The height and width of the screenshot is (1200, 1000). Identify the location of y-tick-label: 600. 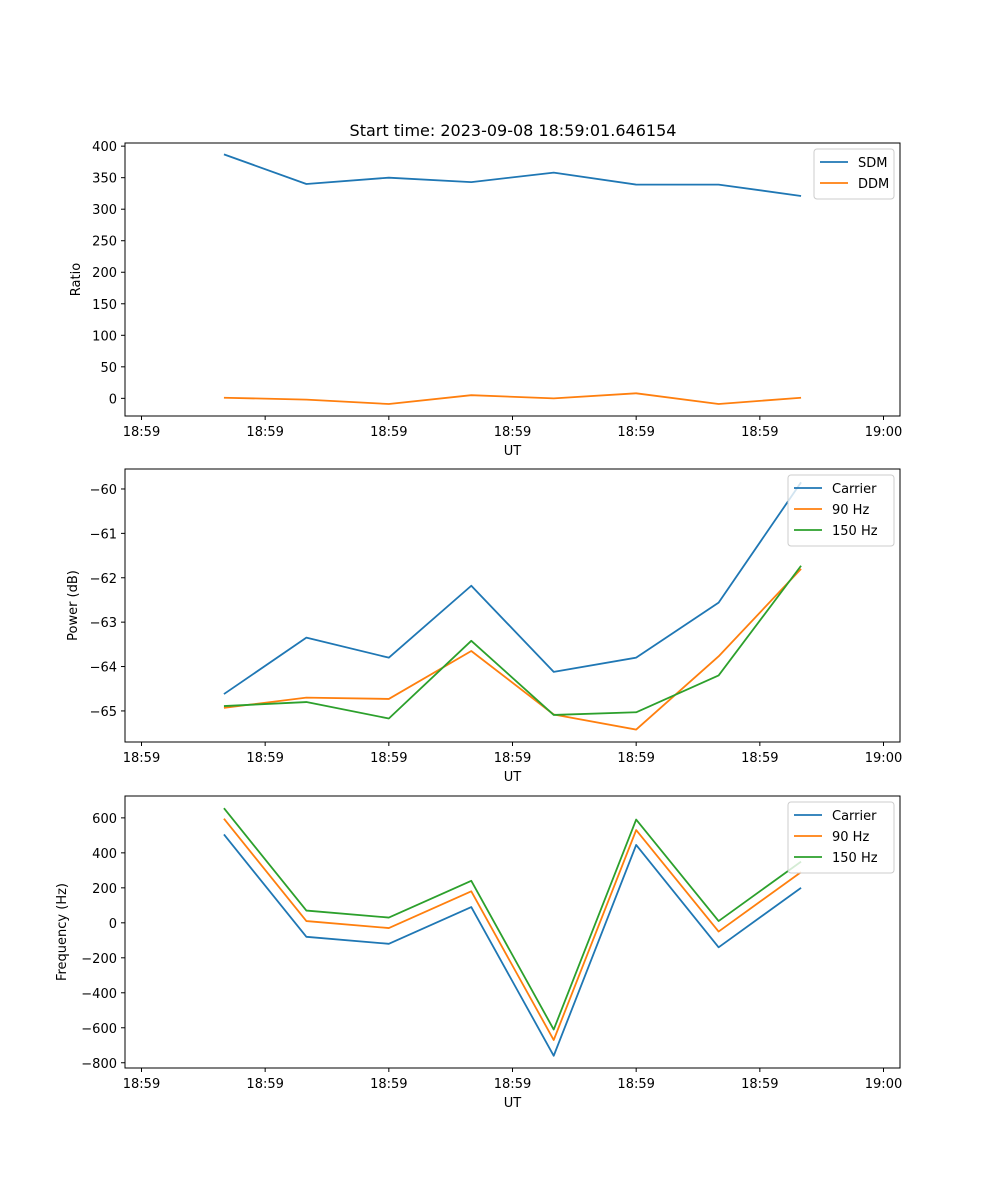
(104, 819).